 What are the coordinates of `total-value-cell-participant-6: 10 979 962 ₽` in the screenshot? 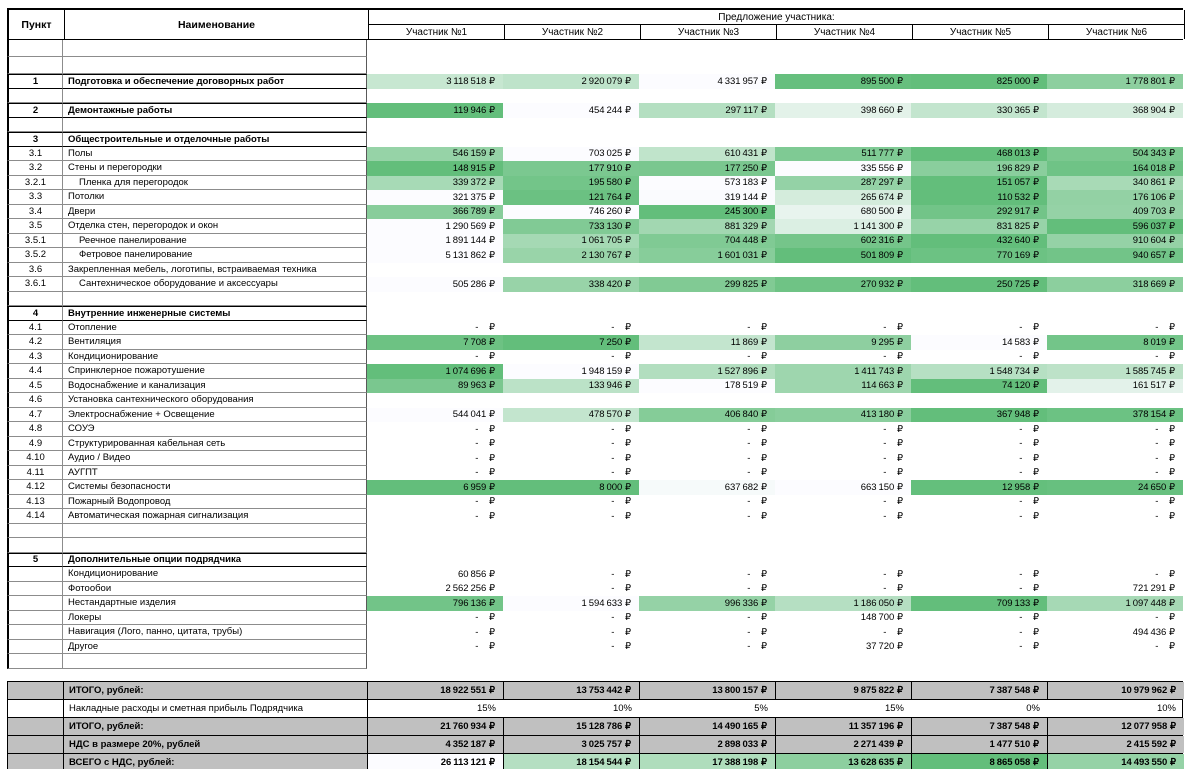 It's located at (1116, 690).